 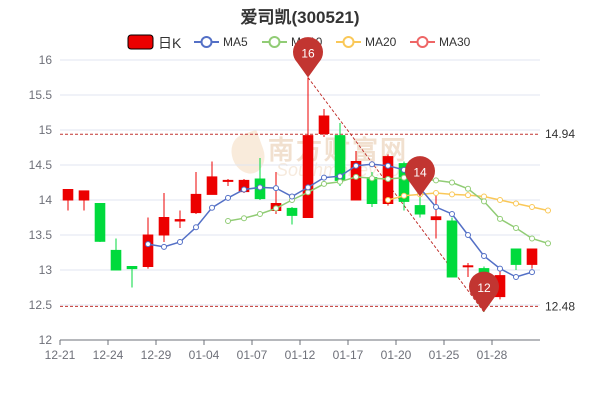 I want to click on markpoint-label: 12, so click(x=484, y=288).